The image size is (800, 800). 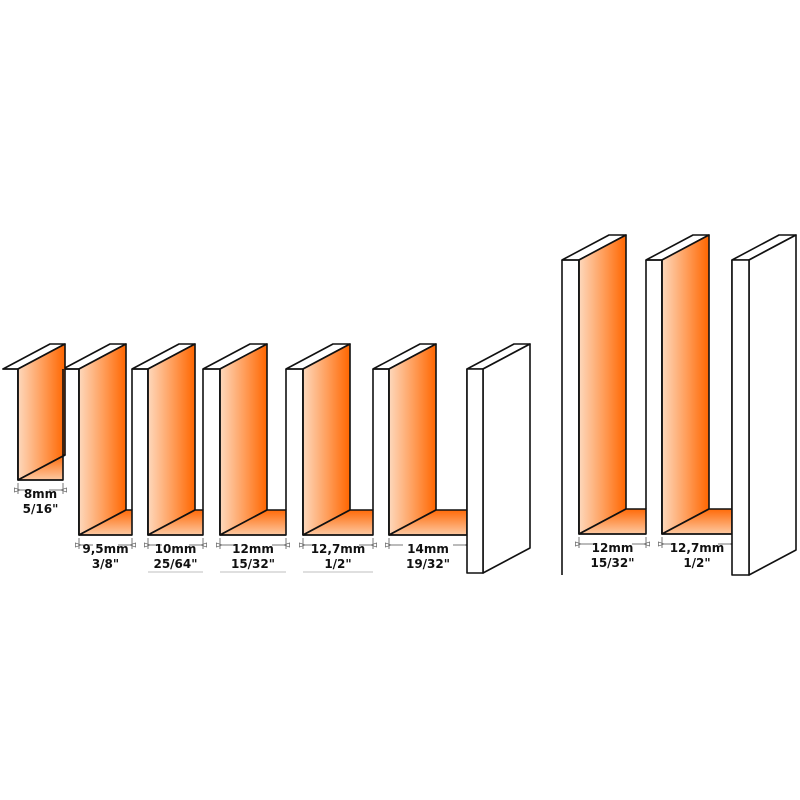 What do you see at coordinates (326, 439) in the screenshot?
I see `slot-5-back-wall` at bounding box center [326, 439].